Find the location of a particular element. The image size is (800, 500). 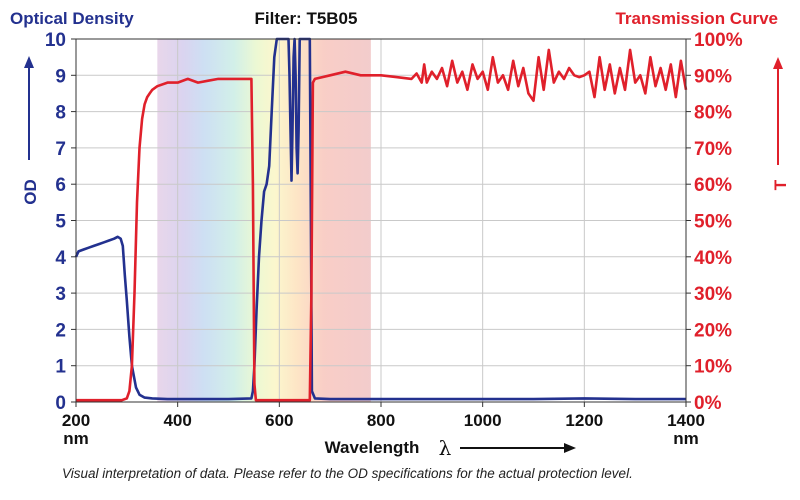

x-unit-left: nm is located at coordinates (76, 438).